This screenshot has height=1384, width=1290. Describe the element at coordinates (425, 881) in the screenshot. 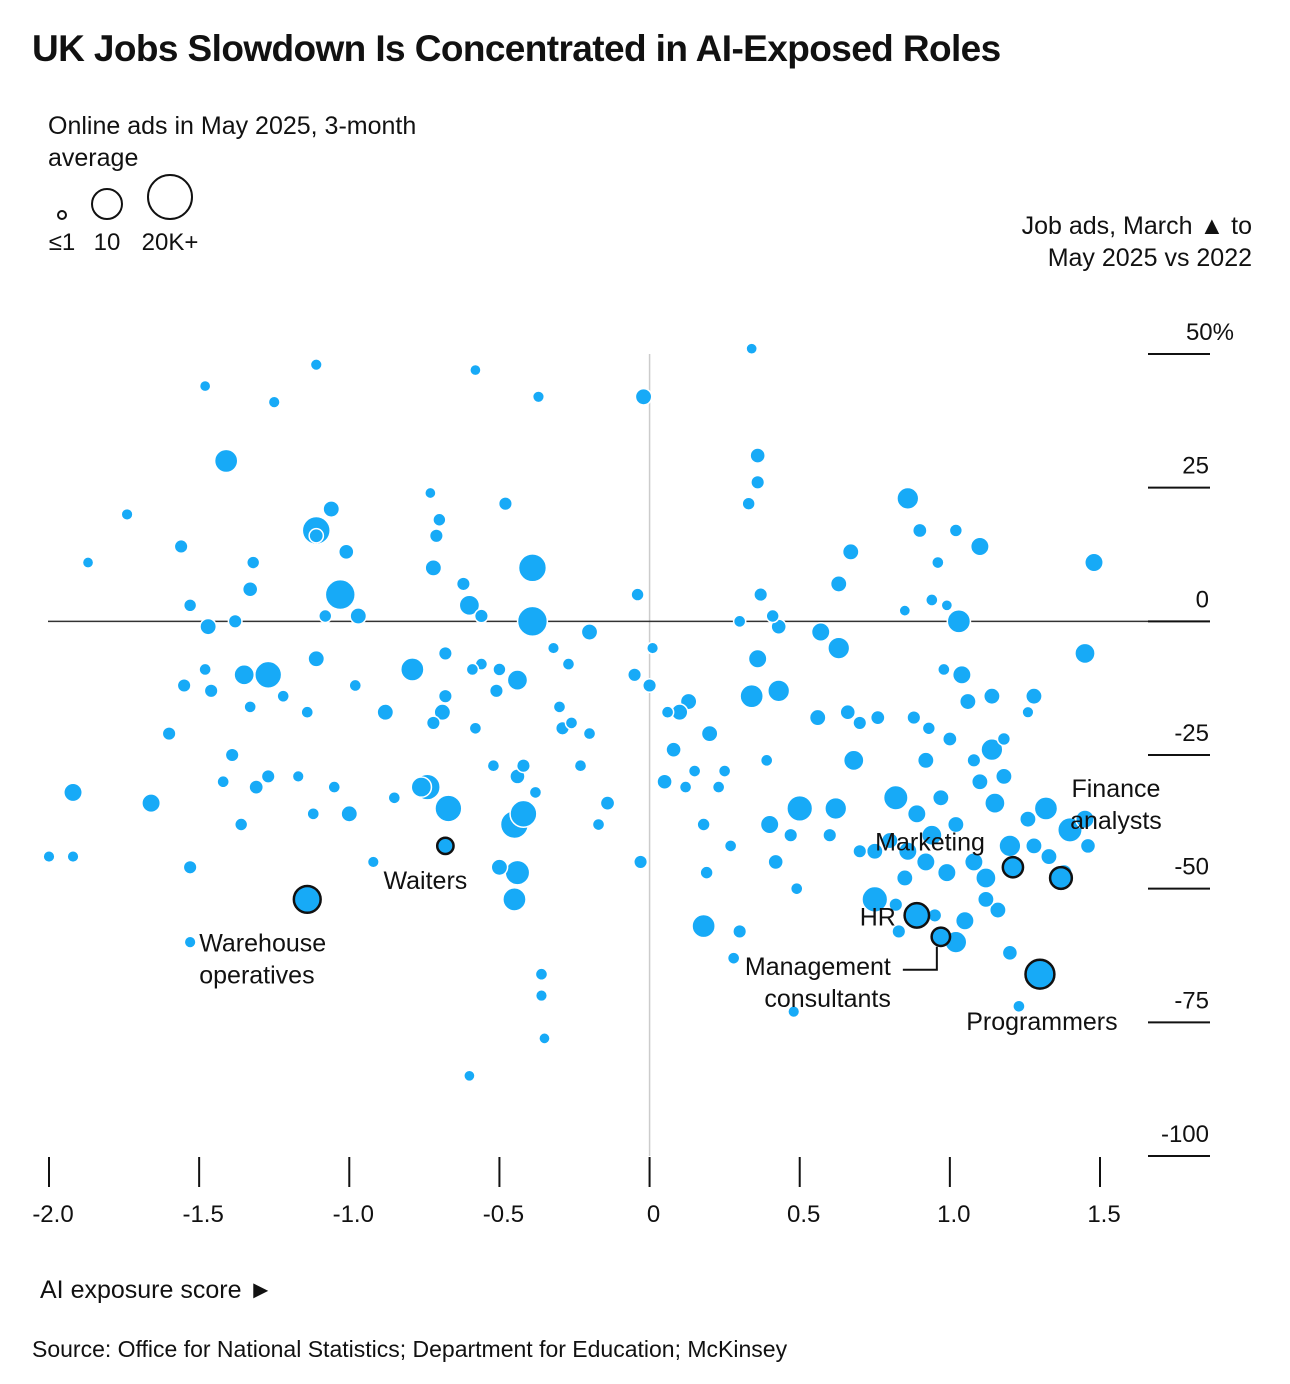

I see `highlight-label: Waiters` at that location.